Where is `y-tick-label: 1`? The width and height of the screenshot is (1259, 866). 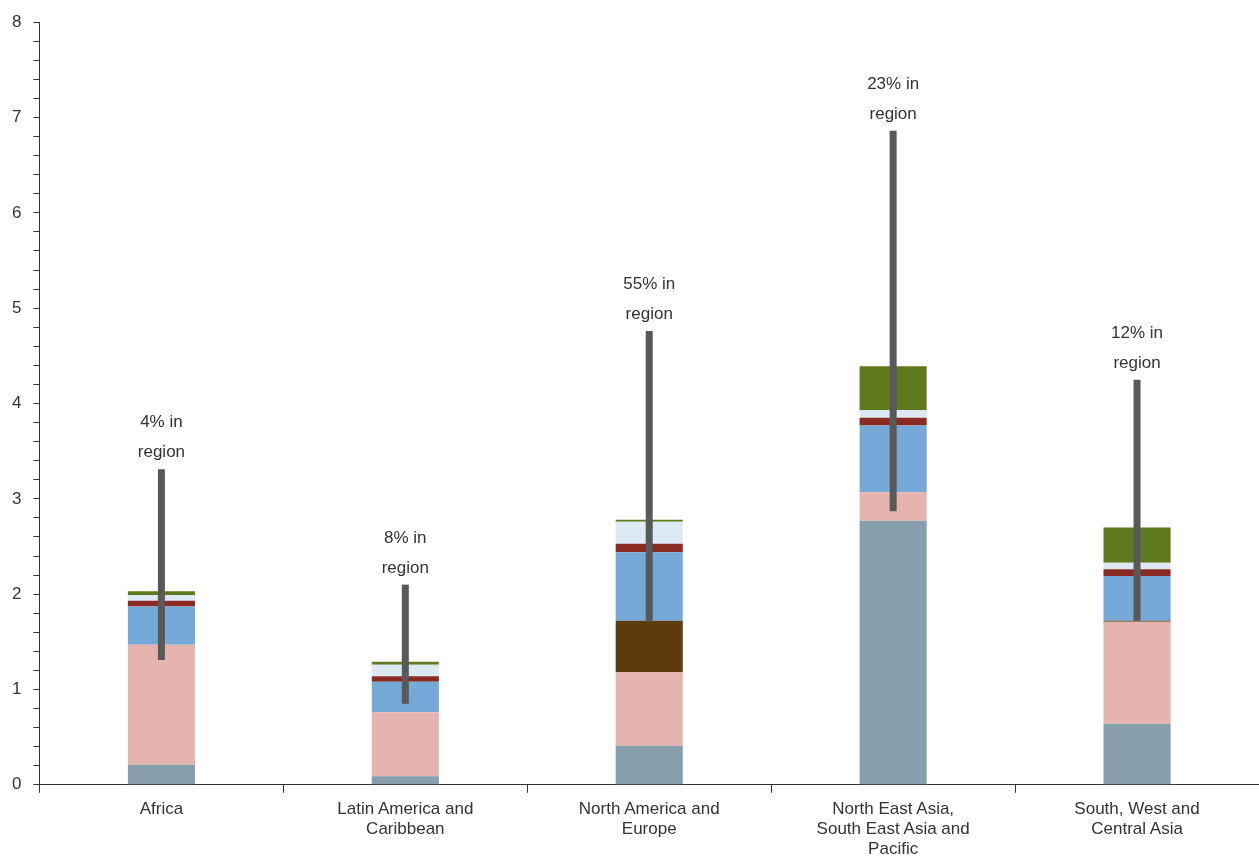
y-tick-label: 1 is located at coordinates (16, 689).